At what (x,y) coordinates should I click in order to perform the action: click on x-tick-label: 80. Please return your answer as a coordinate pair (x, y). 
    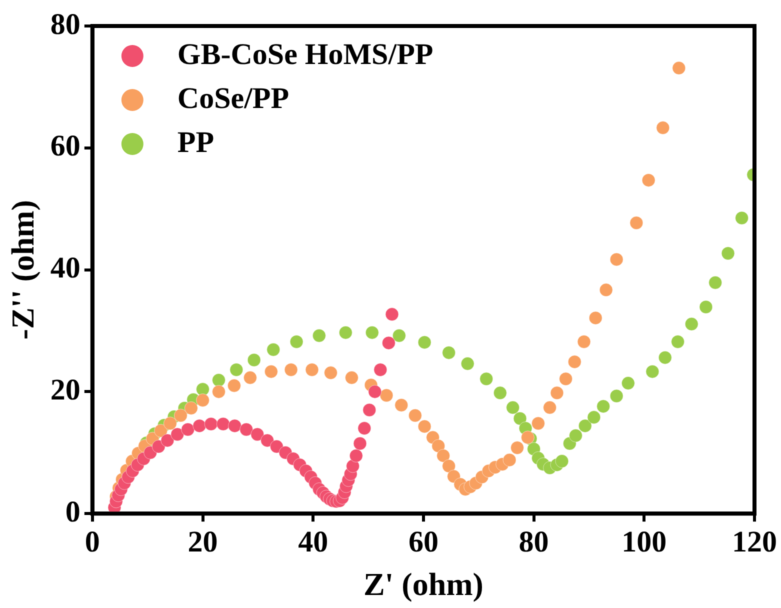
    Looking at the image, I should click on (533, 541).